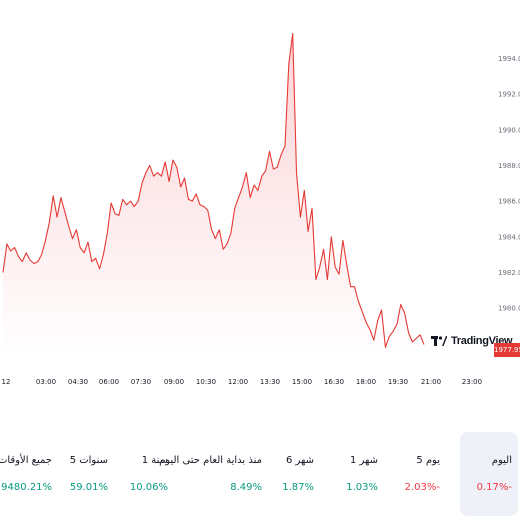 This screenshot has width=520, height=520. What do you see at coordinates (88, 487) in the screenshot?
I see `period-change-value: 59.01%` at bounding box center [88, 487].